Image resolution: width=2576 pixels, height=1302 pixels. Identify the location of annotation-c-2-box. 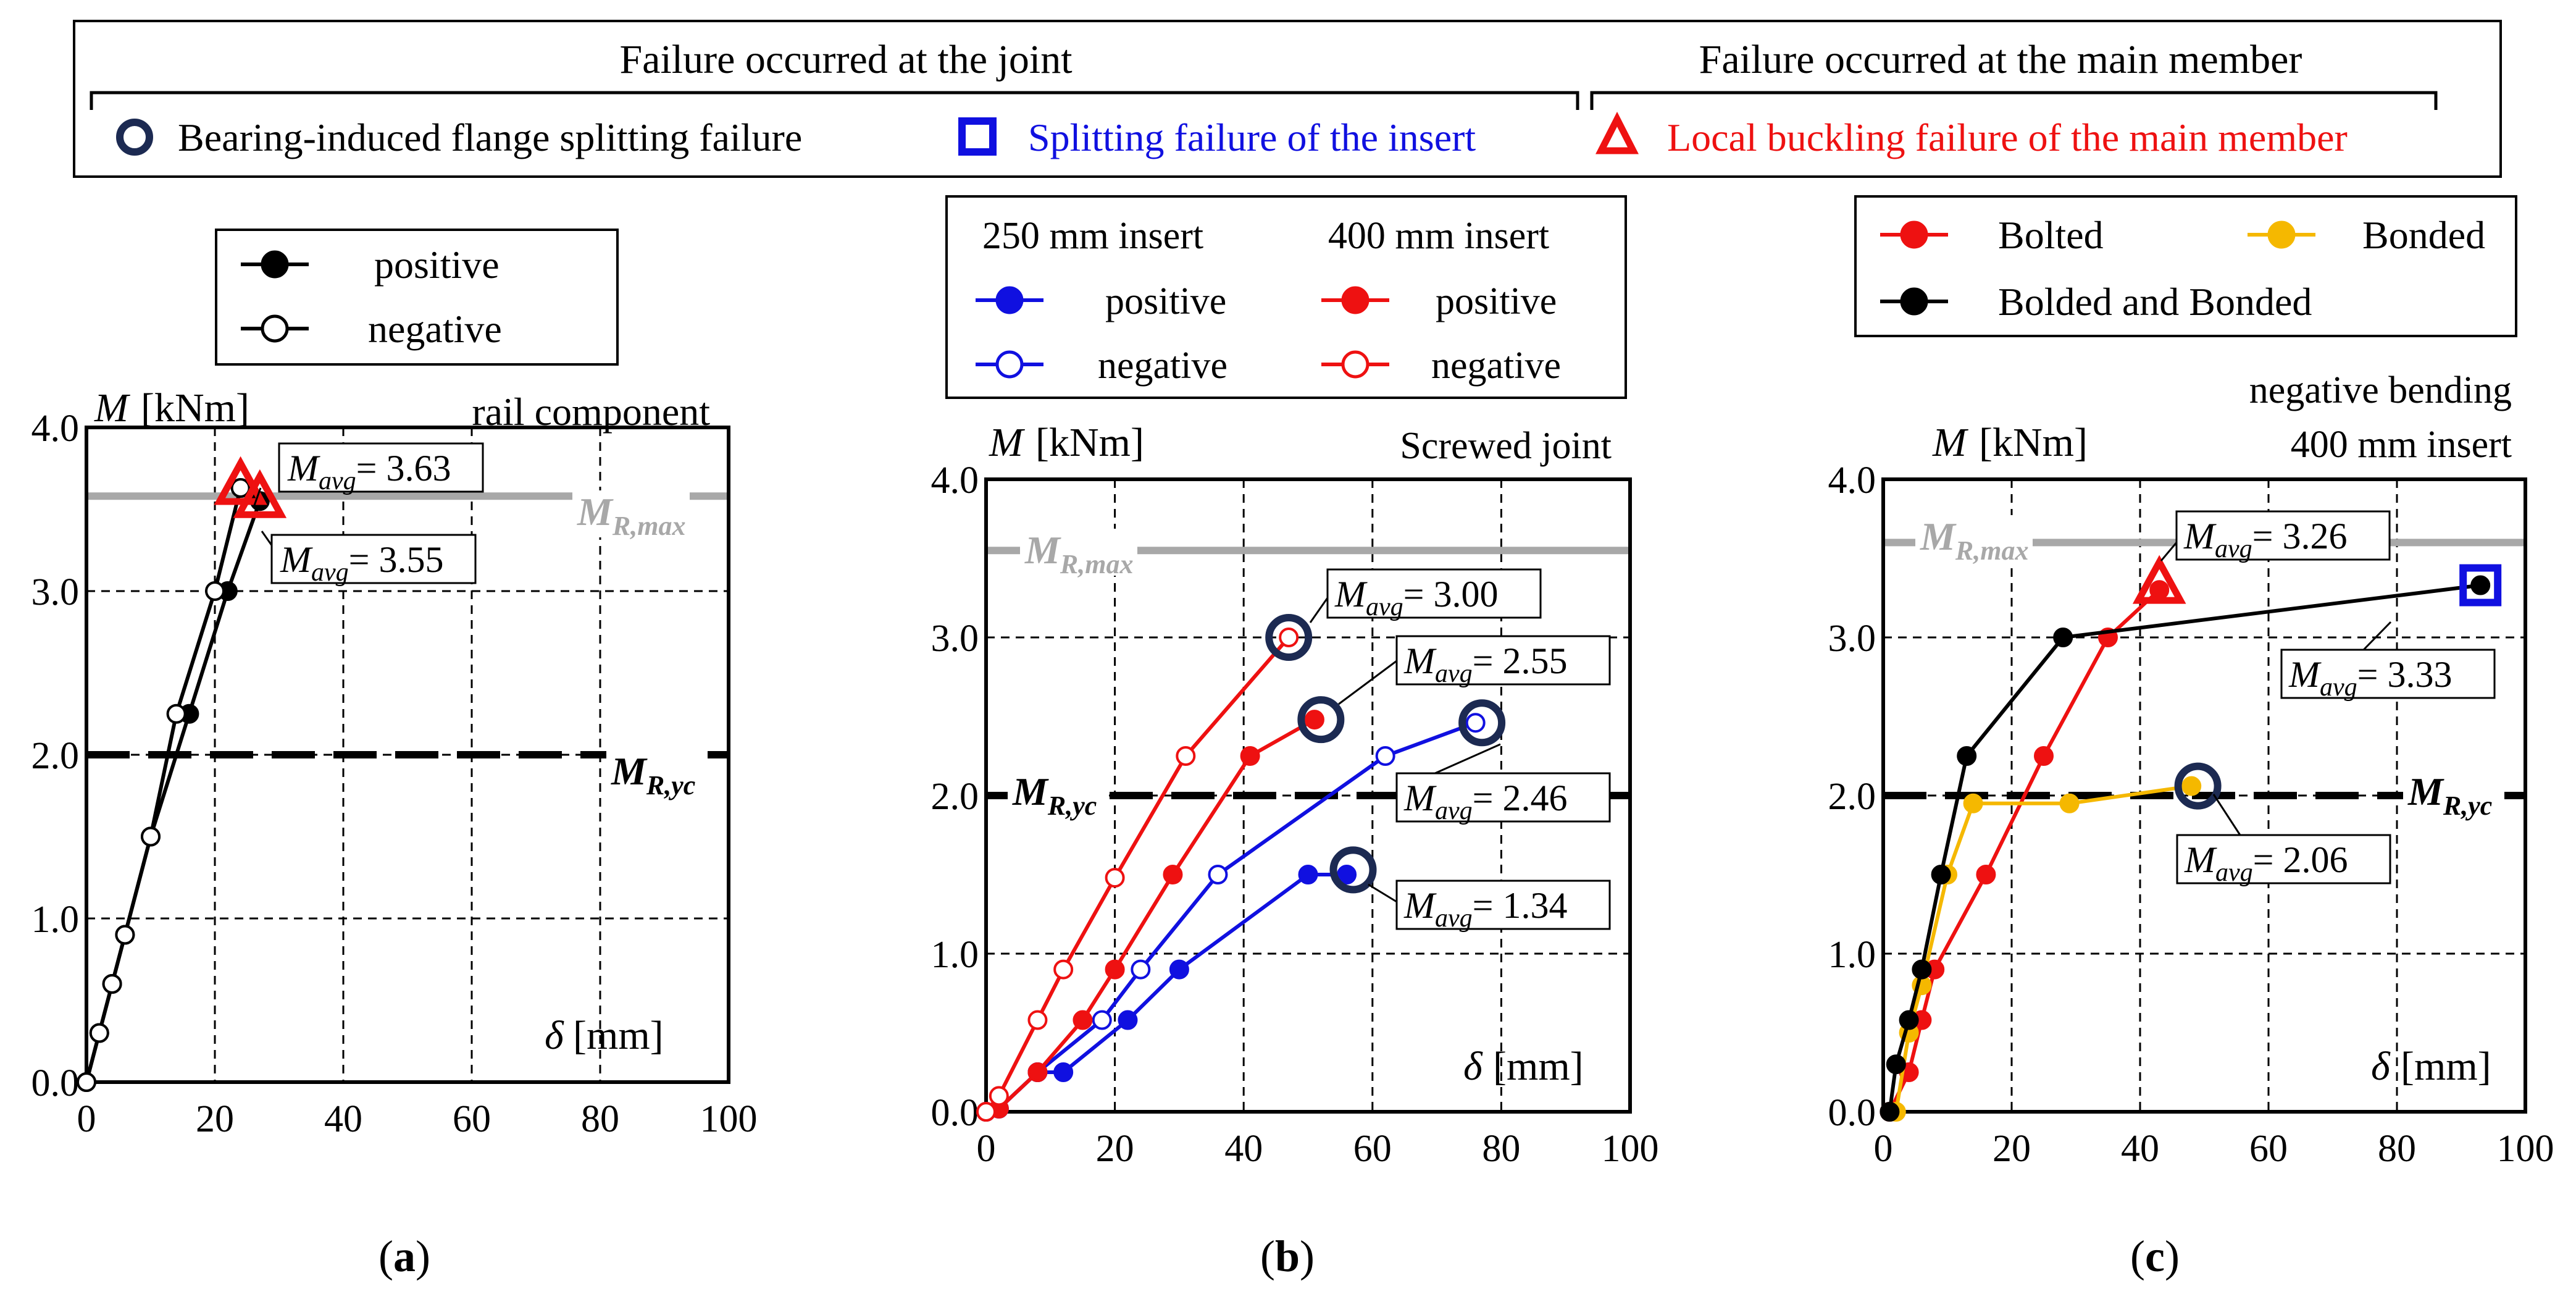
(2388, 674).